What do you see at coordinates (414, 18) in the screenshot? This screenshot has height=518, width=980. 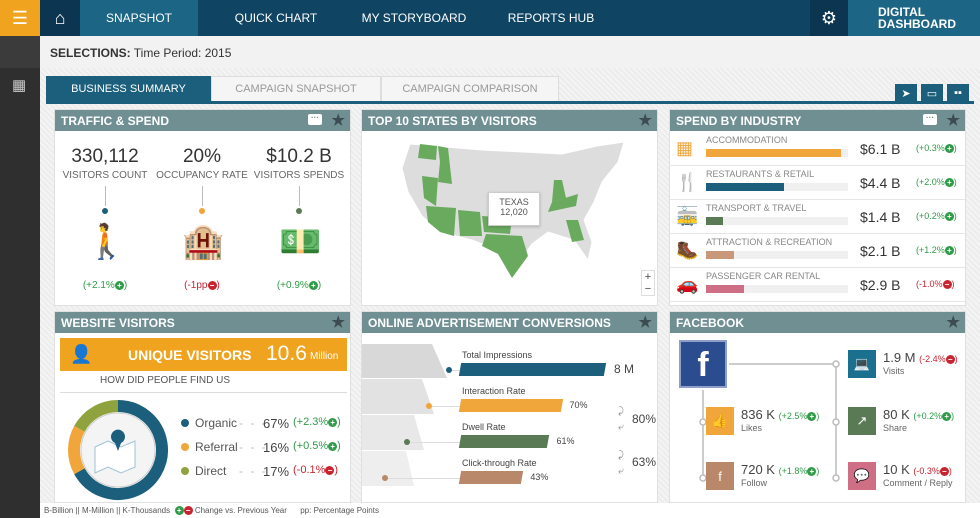 I see `nav-my-storyboard: MY STORYBOARD` at bounding box center [414, 18].